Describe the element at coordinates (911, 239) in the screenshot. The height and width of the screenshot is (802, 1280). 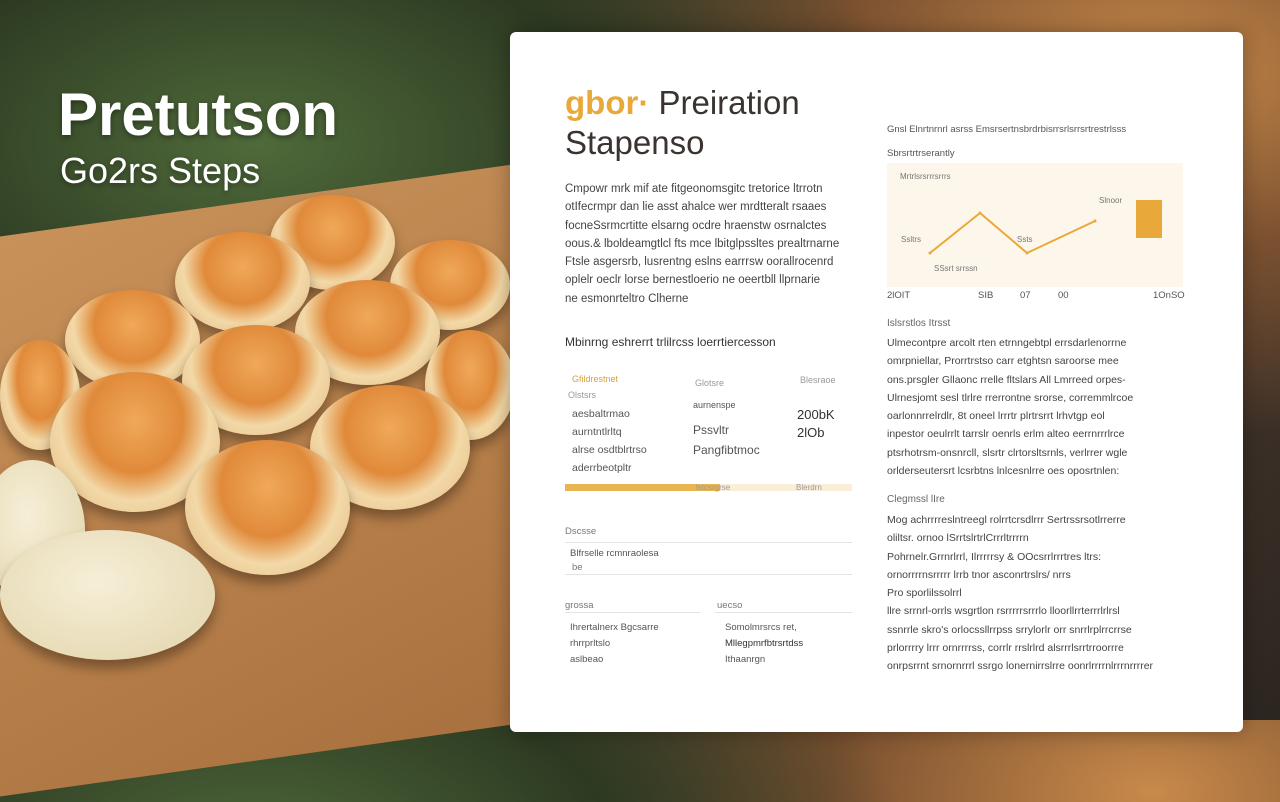
I see `chart-annotation: Ssltrs` at that location.